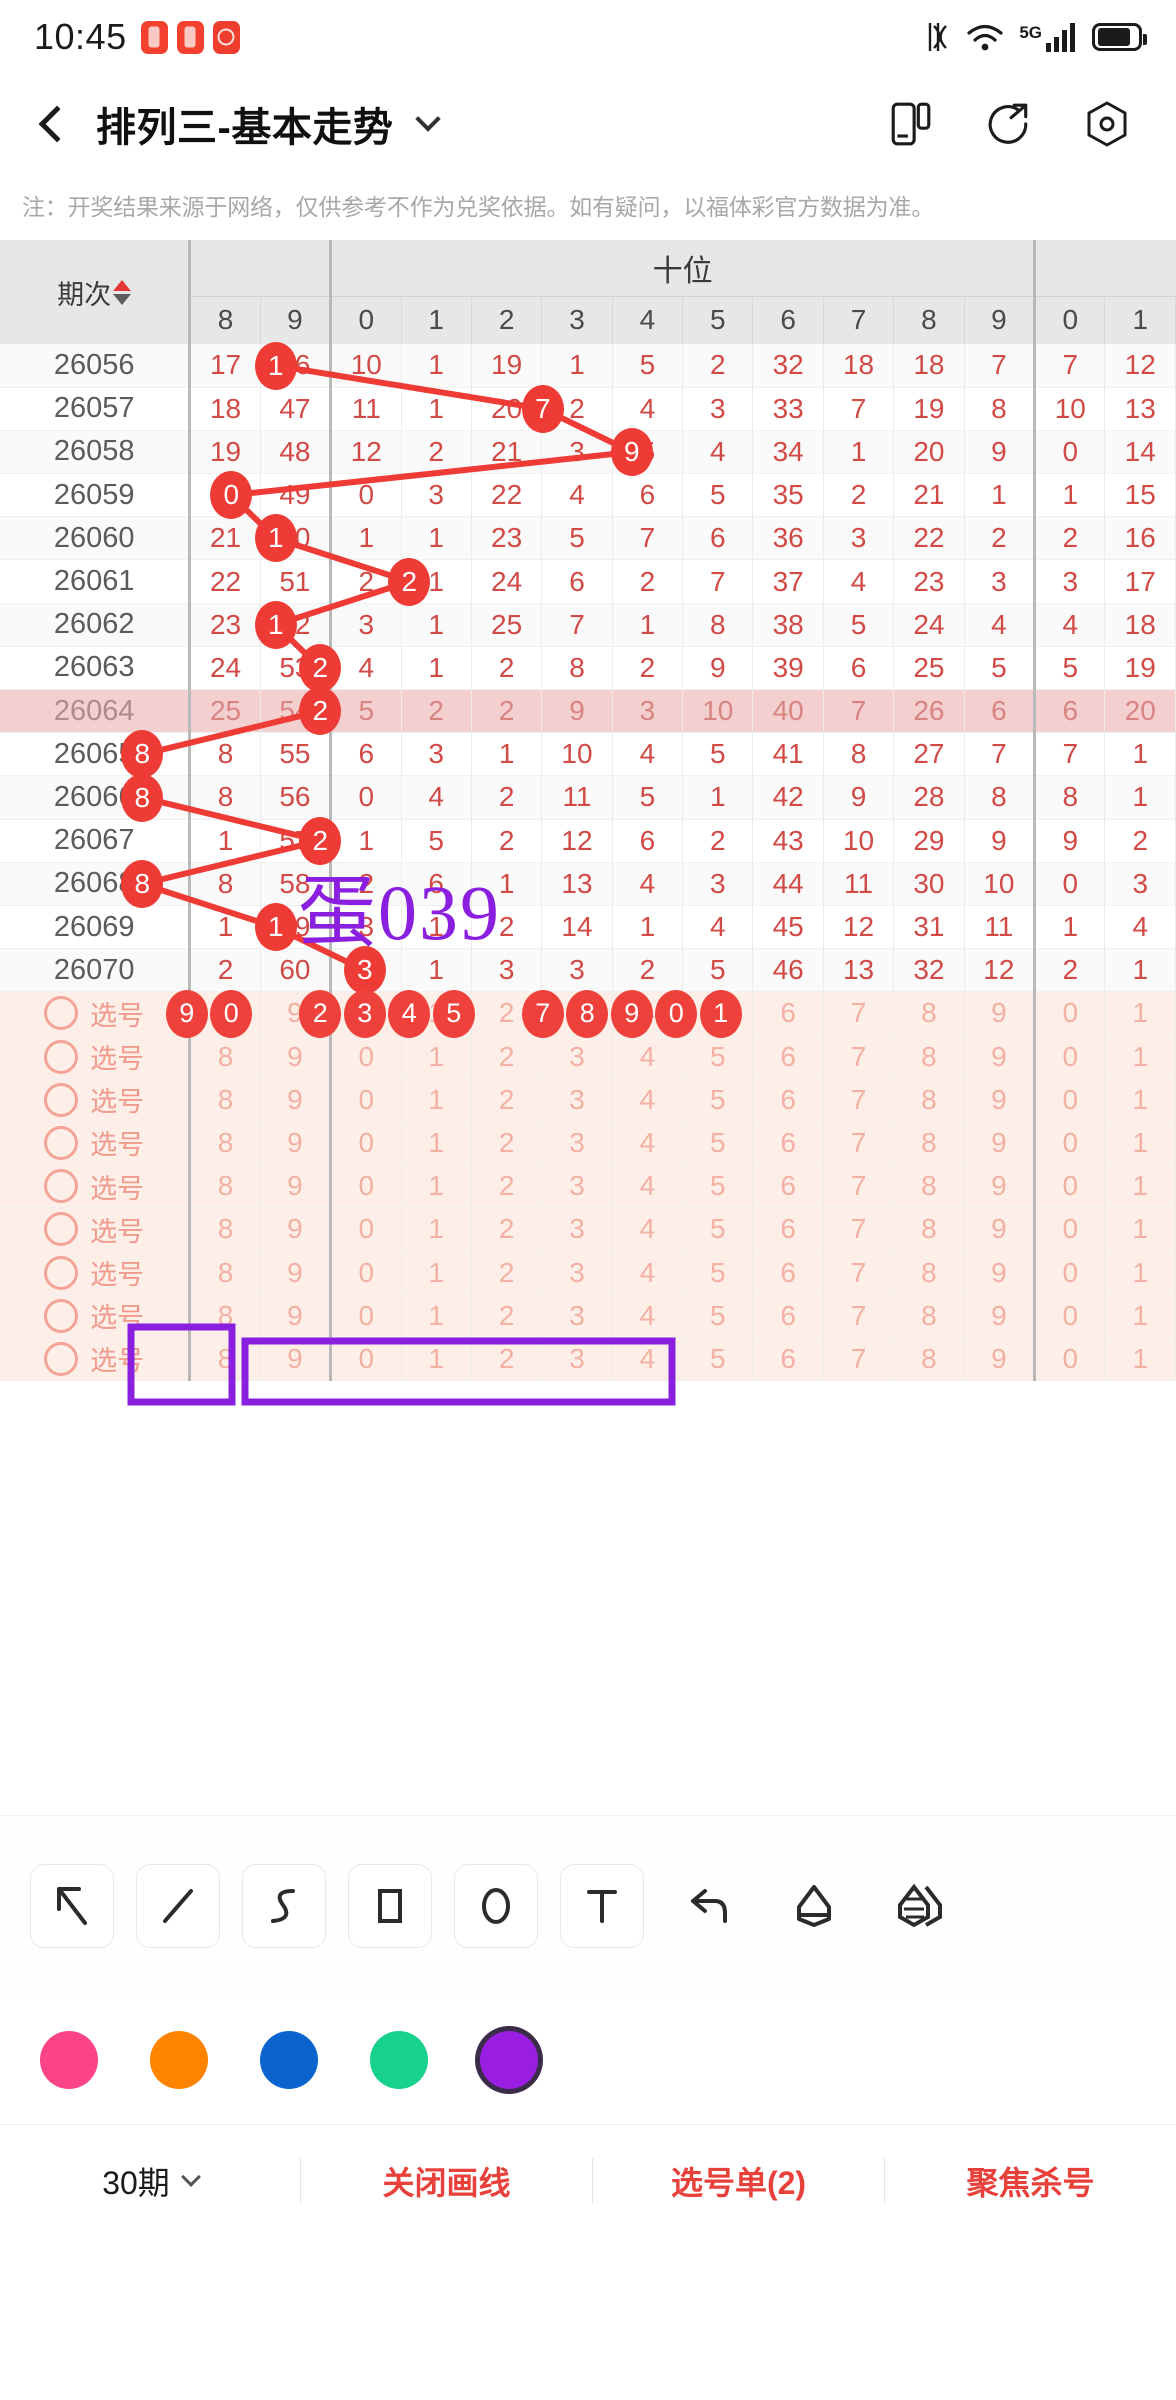 The image size is (1176, 2400). What do you see at coordinates (929, 581) in the screenshot?
I see `cell: 23` at bounding box center [929, 581].